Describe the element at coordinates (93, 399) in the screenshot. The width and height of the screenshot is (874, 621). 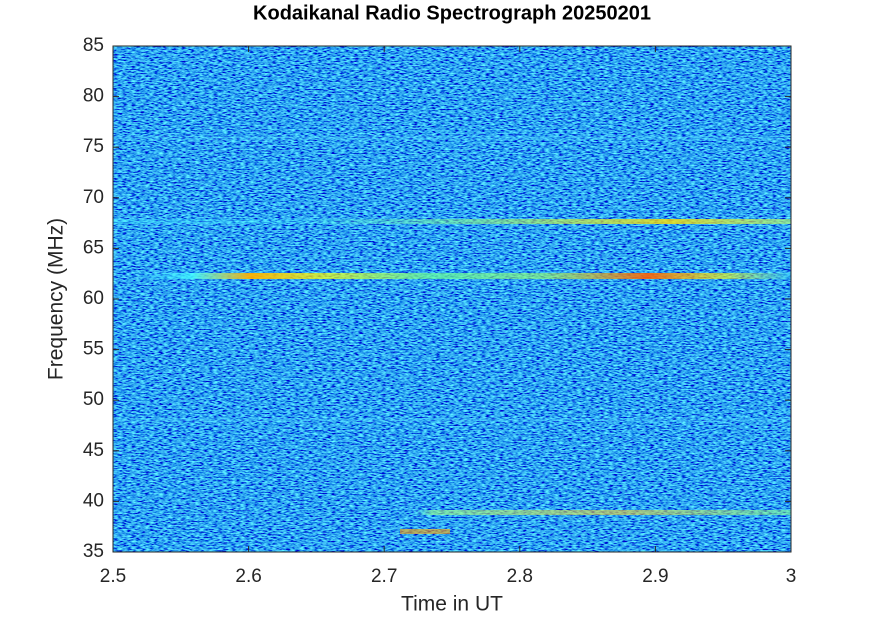
I see `y-tick-label: 50` at that location.